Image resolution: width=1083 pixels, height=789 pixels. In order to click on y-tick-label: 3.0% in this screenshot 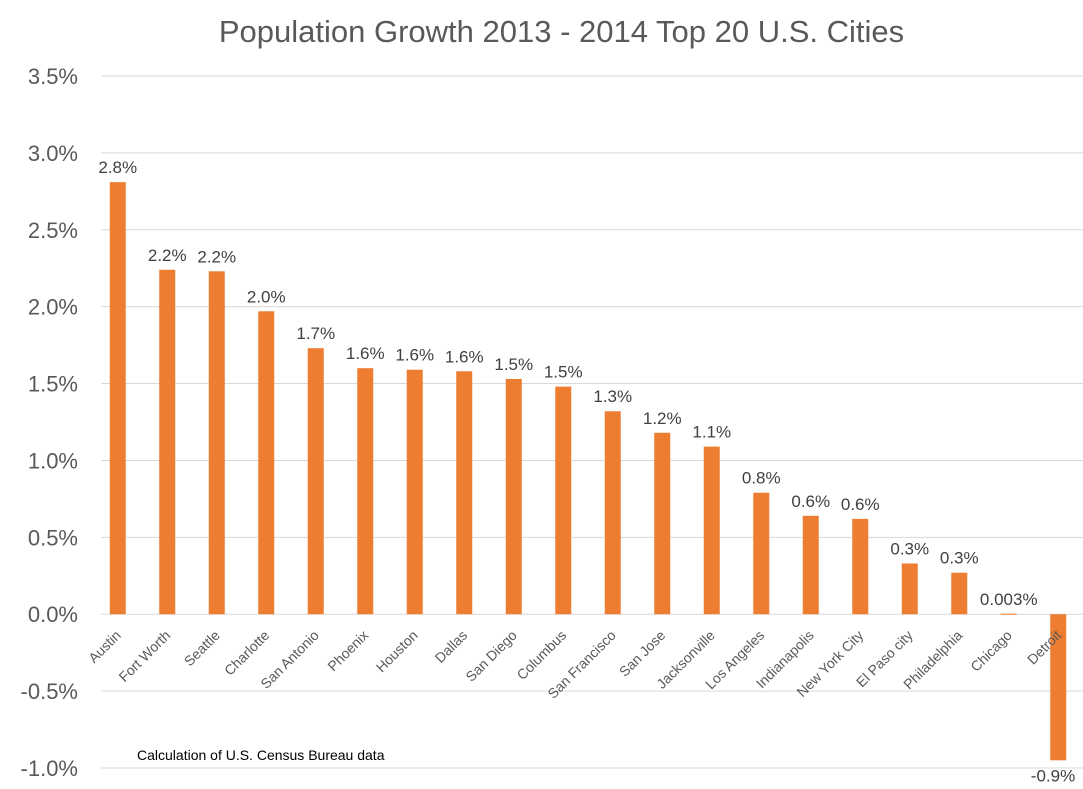, I will do `click(53, 153)`.